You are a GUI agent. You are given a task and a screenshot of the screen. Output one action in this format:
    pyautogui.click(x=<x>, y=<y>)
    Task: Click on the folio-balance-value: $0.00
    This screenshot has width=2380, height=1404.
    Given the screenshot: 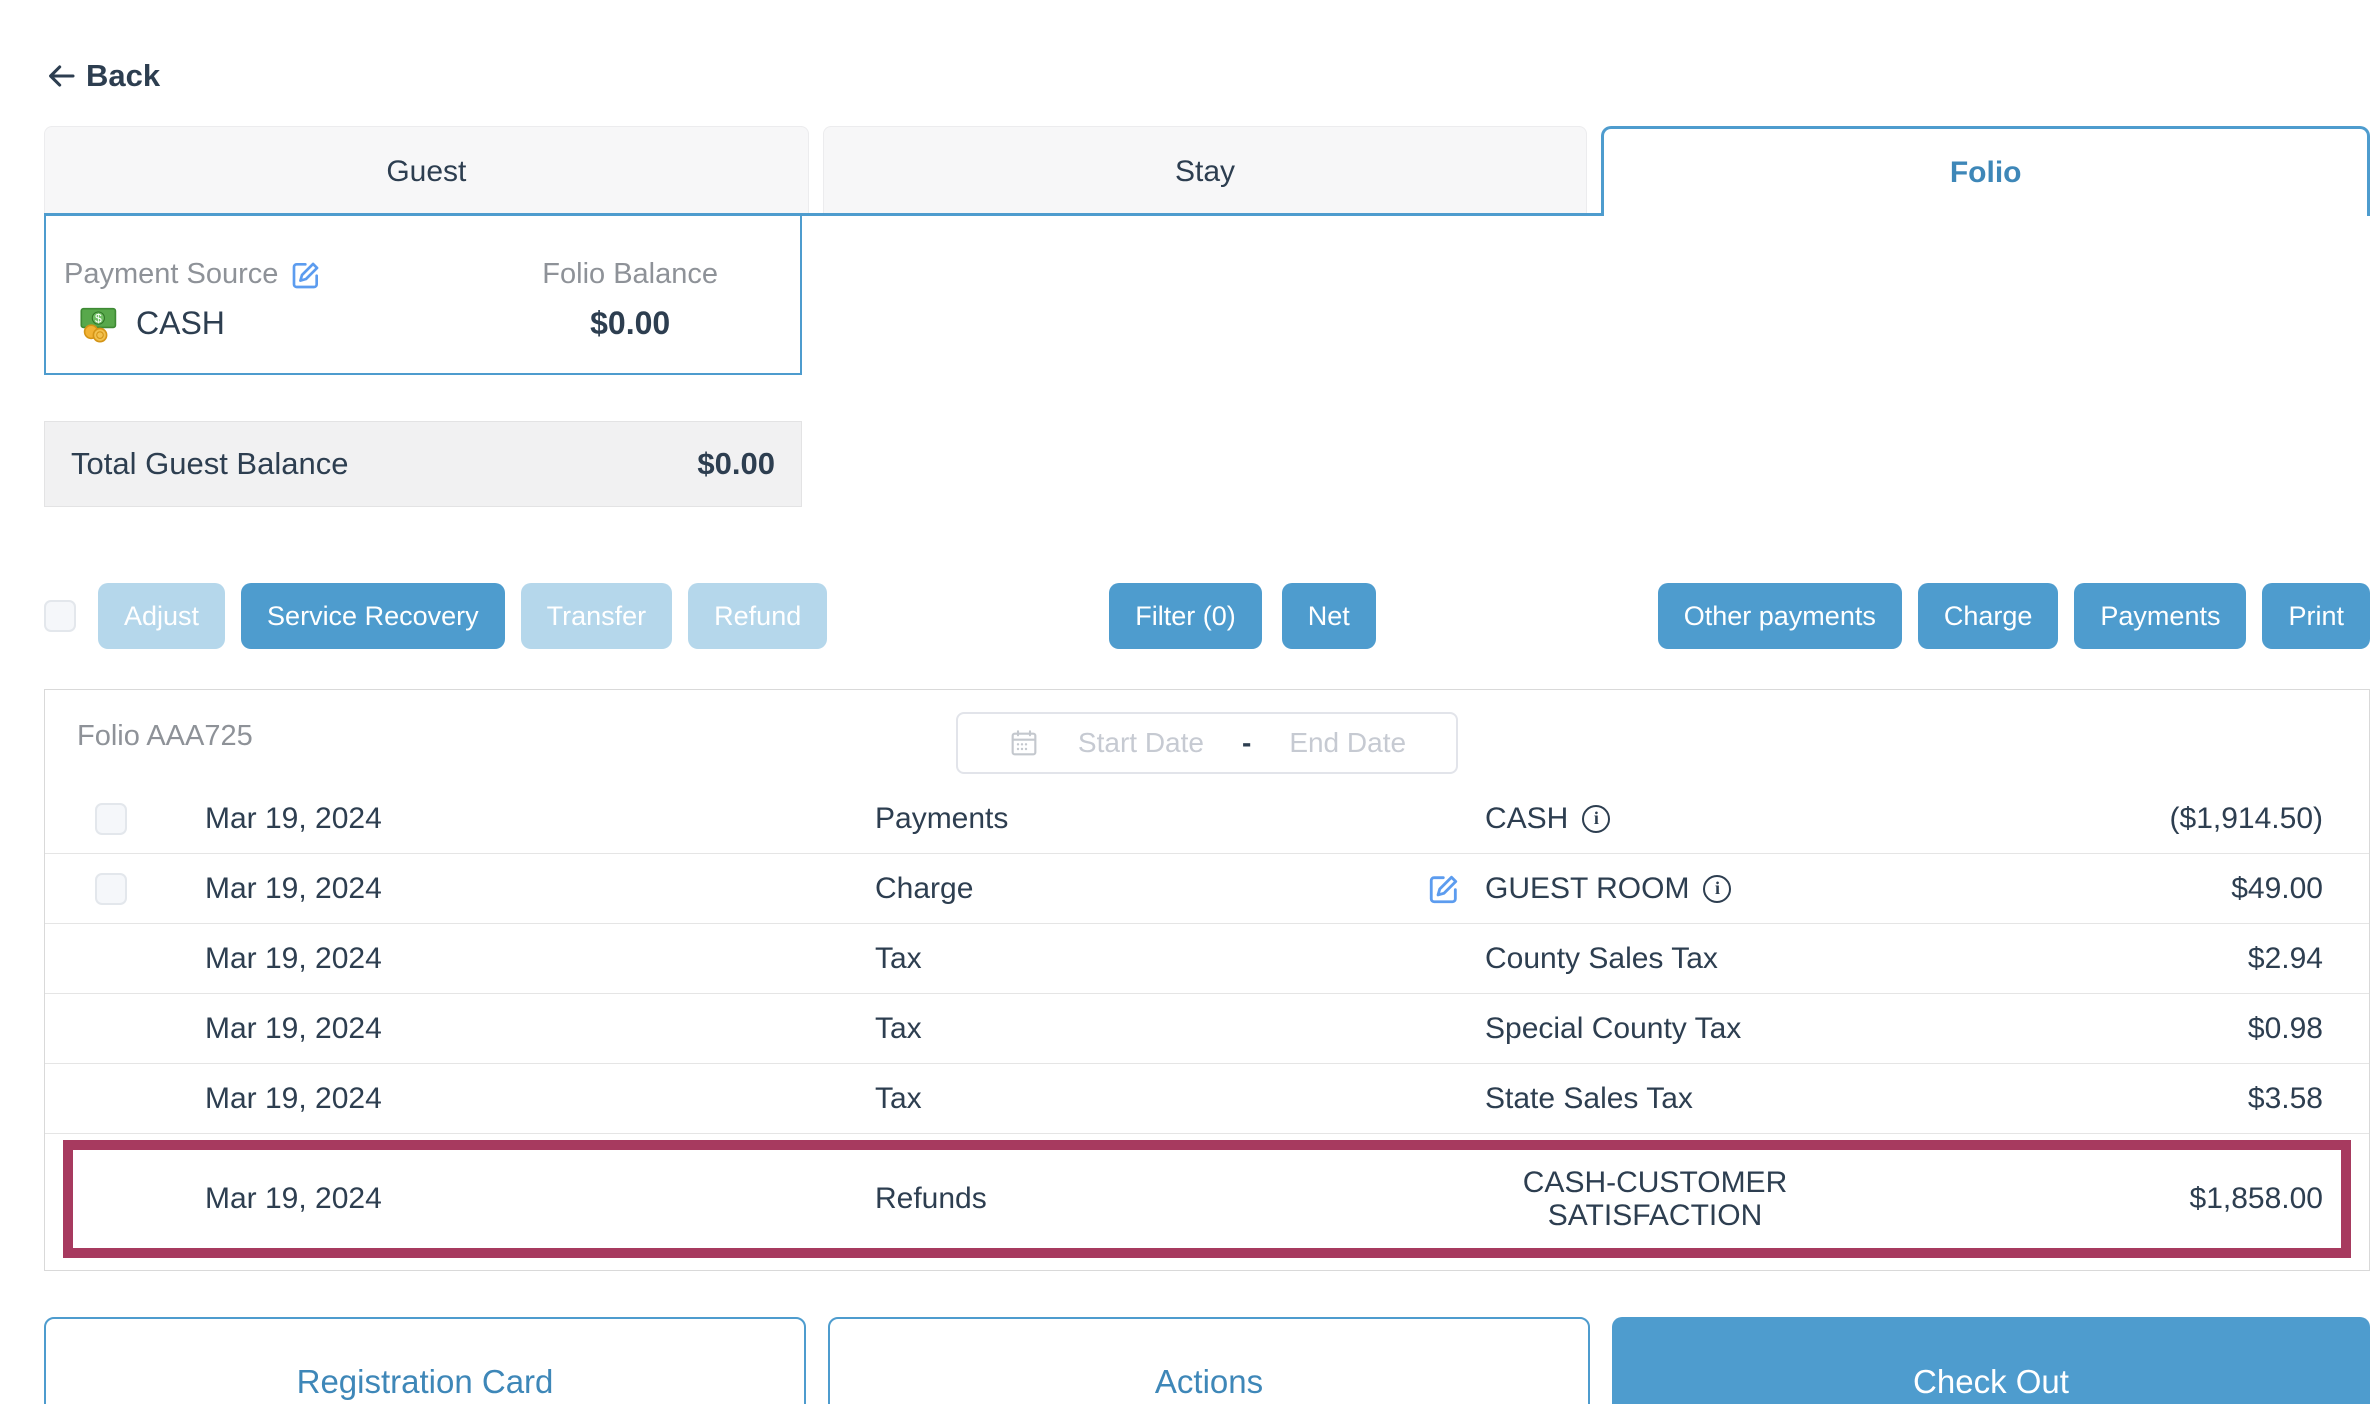 What is the action you would take?
    pyautogui.click(x=630, y=323)
    